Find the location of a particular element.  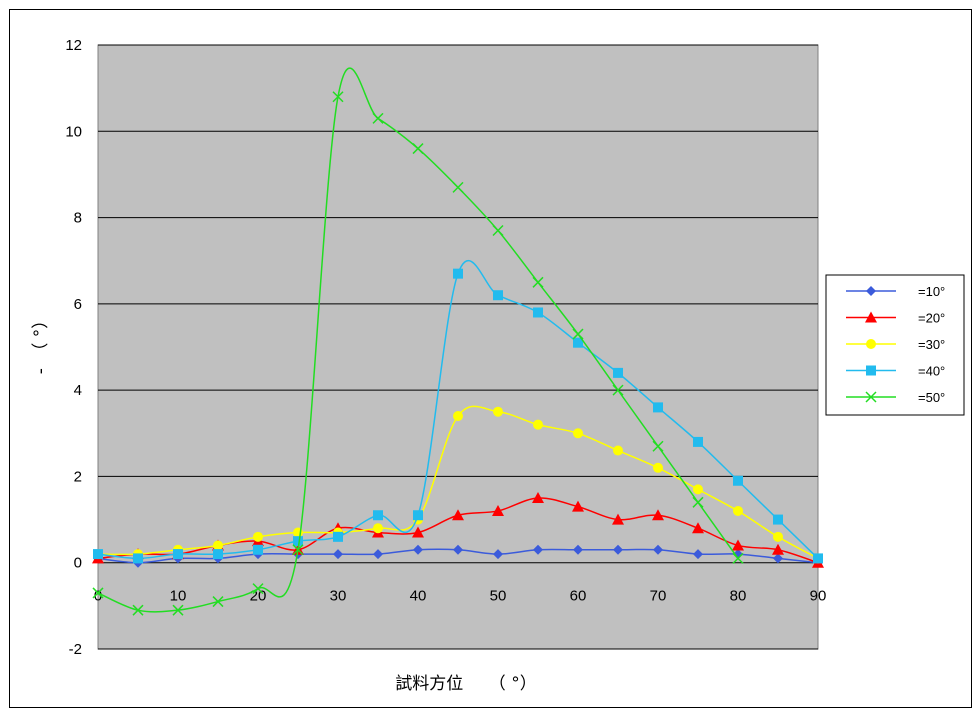

y-tick-label: 4 is located at coordinates (78, 390).